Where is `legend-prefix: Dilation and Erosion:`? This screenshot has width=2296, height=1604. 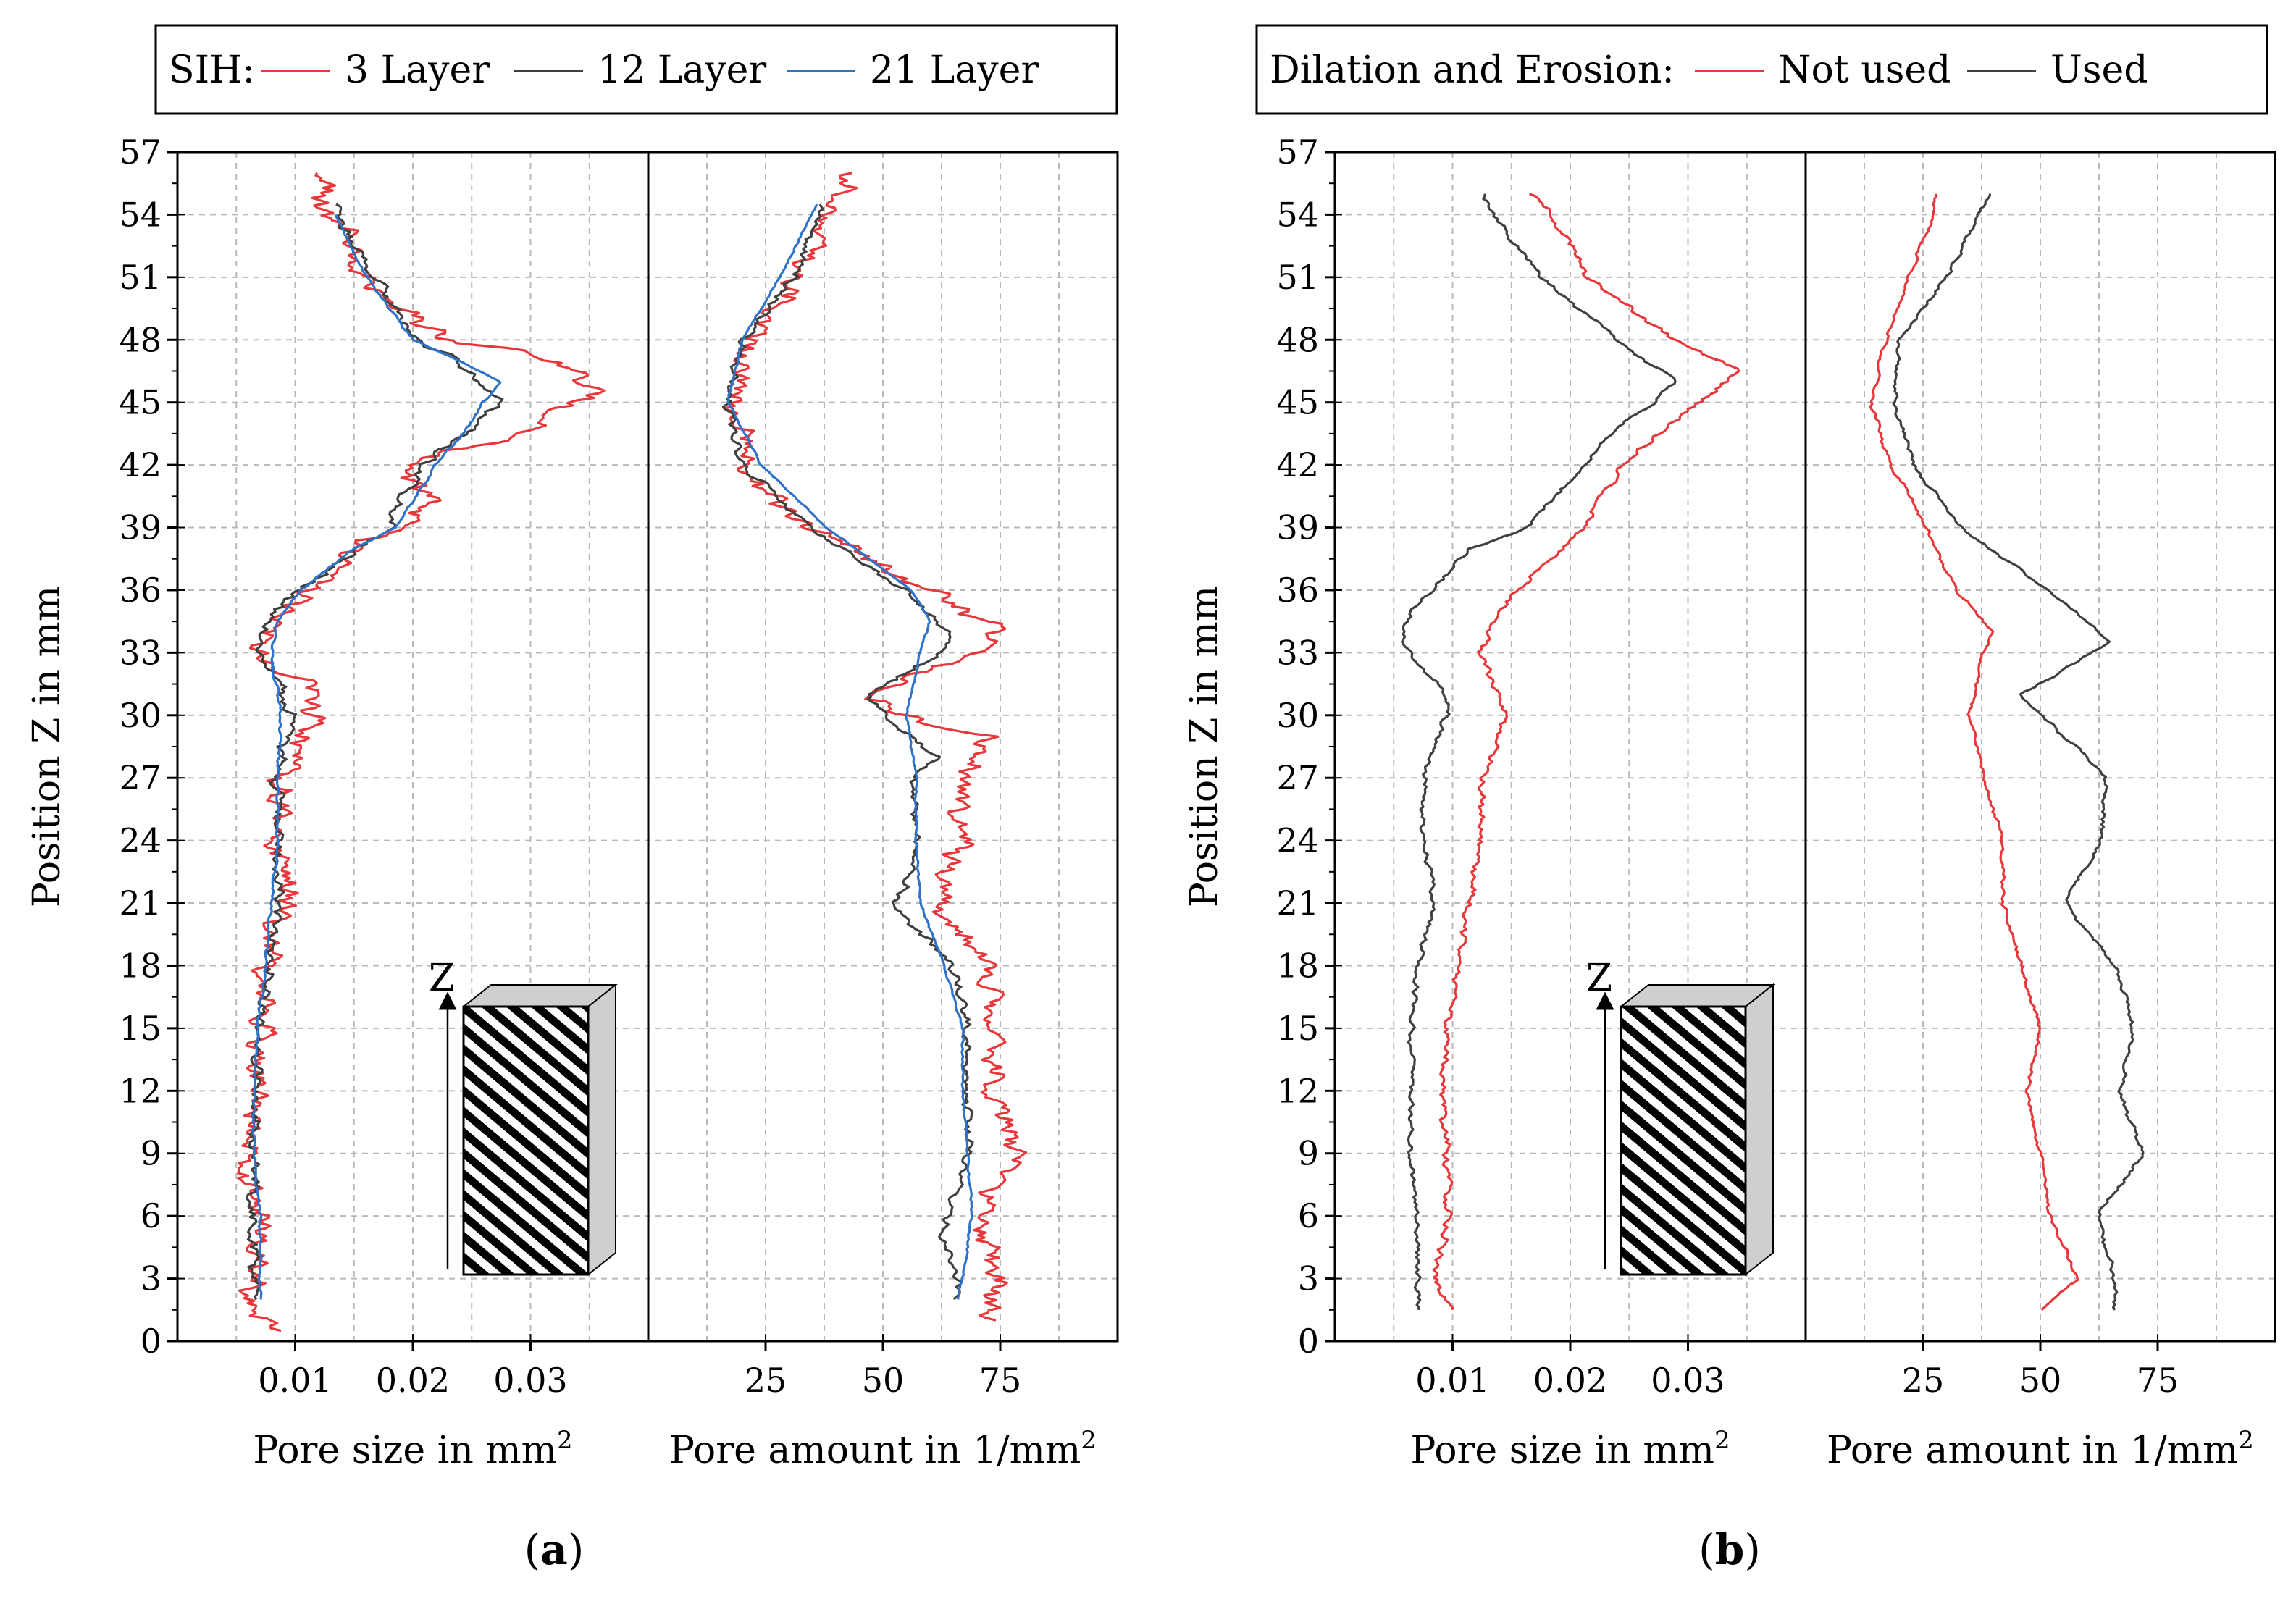 legend-prefix: Dilation and Erosion: is located at coordinates (1472, 70).